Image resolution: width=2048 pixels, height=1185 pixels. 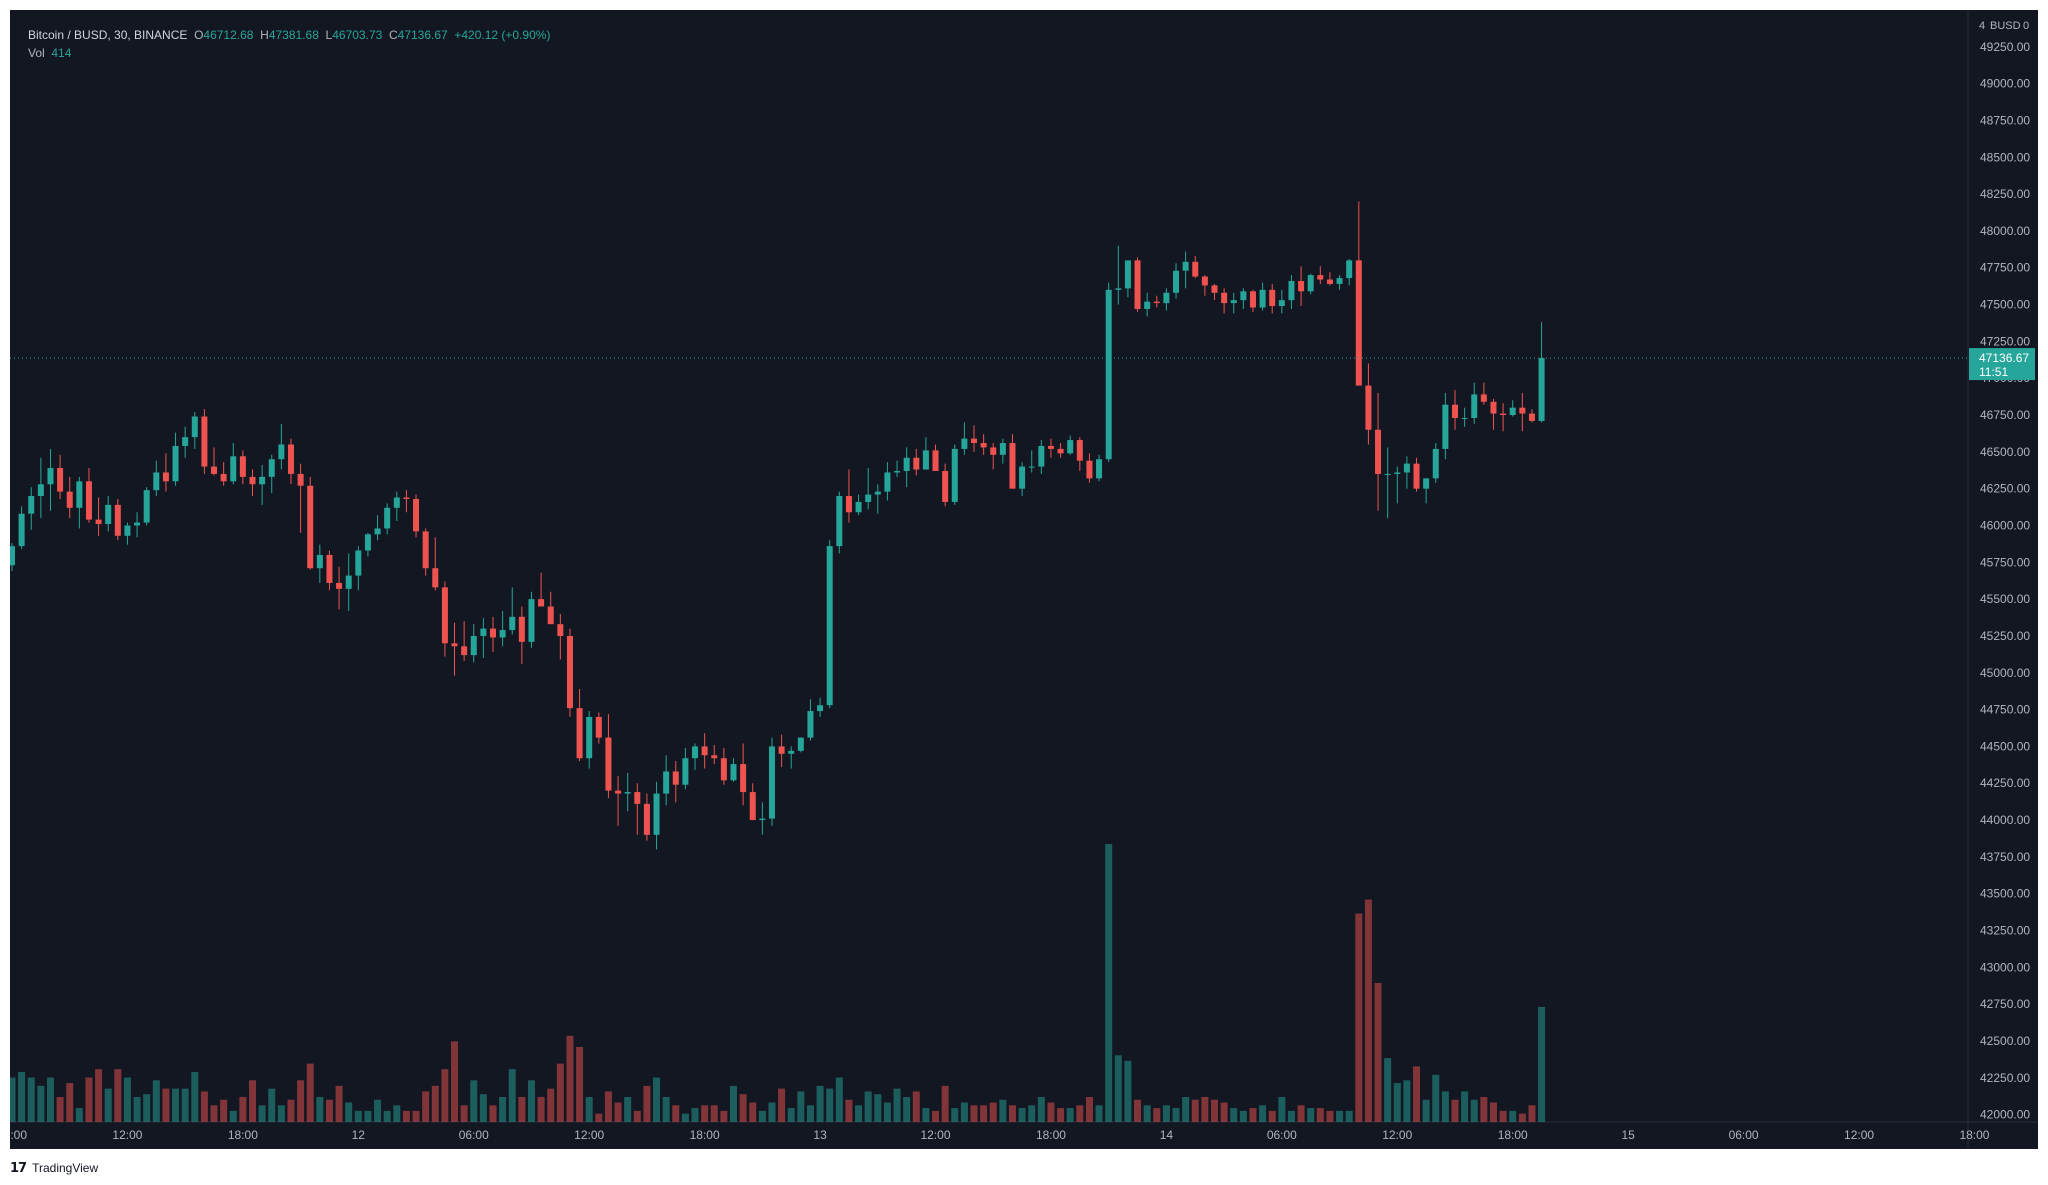 What do you see at coordinates (2005, 1115) in the screenshot?
I see `y-tick-label: 42000.00` at bounding box center [2005, 1115].